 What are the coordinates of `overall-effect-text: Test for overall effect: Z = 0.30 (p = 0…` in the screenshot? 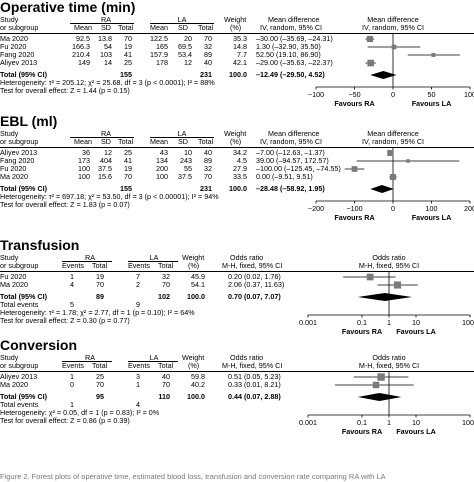 It's located at (65, 320).